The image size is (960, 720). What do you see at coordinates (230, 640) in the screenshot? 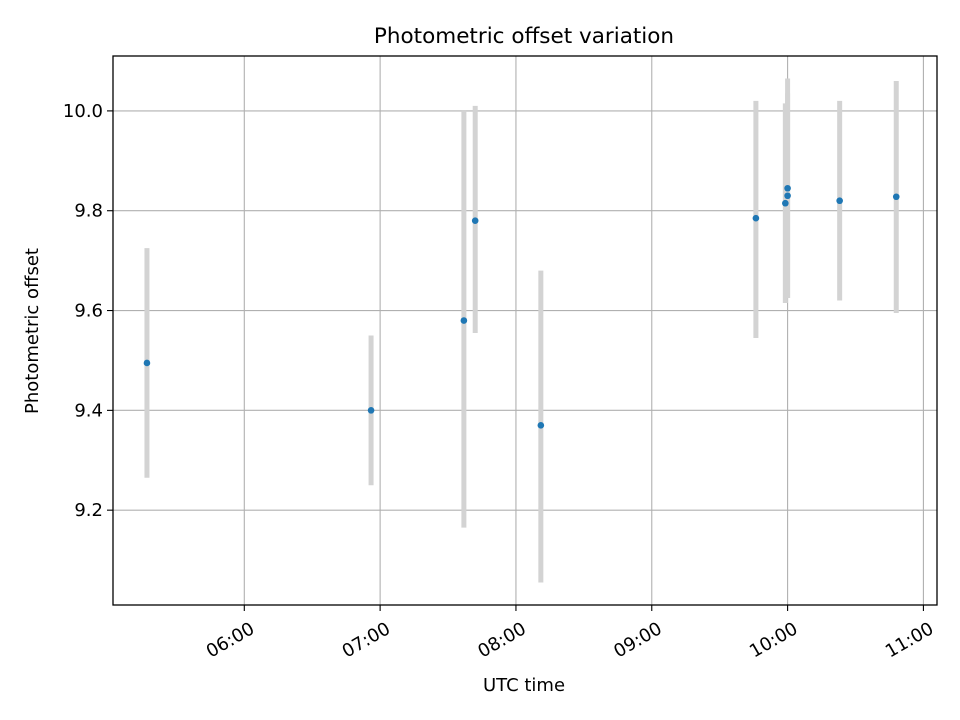
I see `x-tick-label: 06:00` at bounding box center [230, 640].